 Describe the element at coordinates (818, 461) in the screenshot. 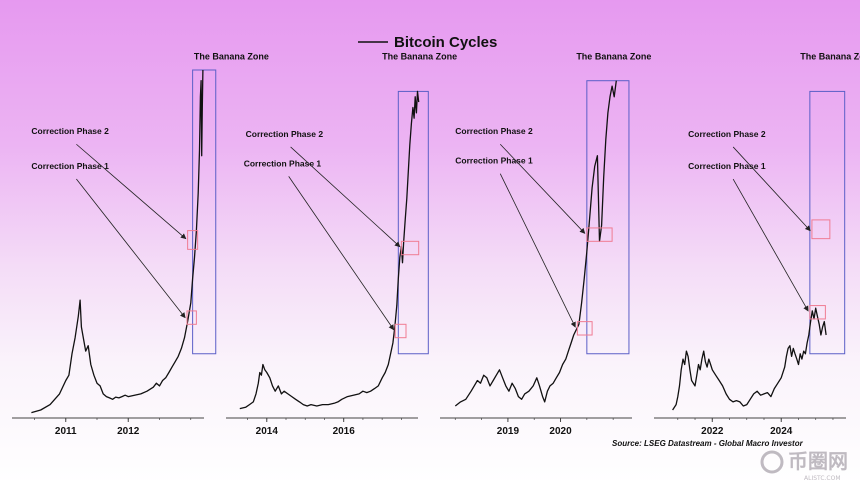

I see `watermark-text: 币圈网` at that location.